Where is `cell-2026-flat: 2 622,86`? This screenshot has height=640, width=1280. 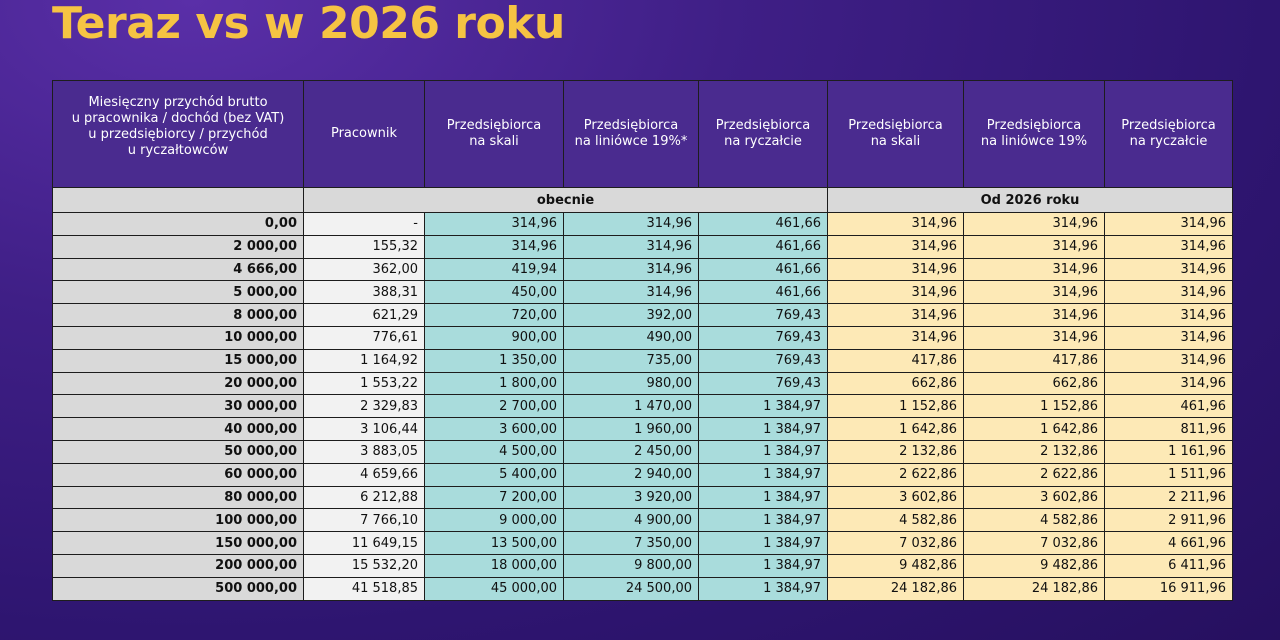
cell-2026-flat: 2 622,86 is located at coordinates (1034, 474).